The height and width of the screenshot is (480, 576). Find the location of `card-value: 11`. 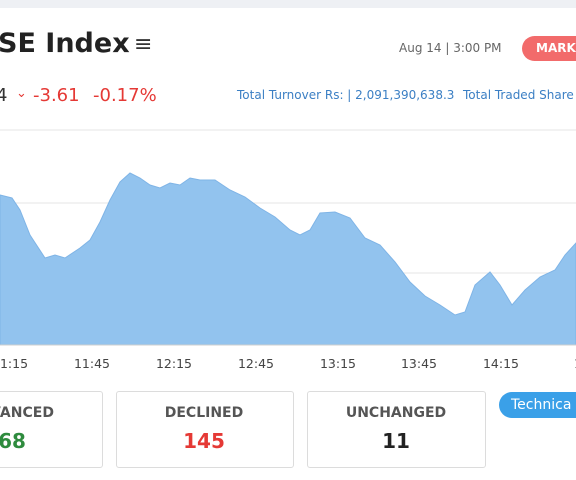

card-value: 11 is located at coordinates (396, 441).